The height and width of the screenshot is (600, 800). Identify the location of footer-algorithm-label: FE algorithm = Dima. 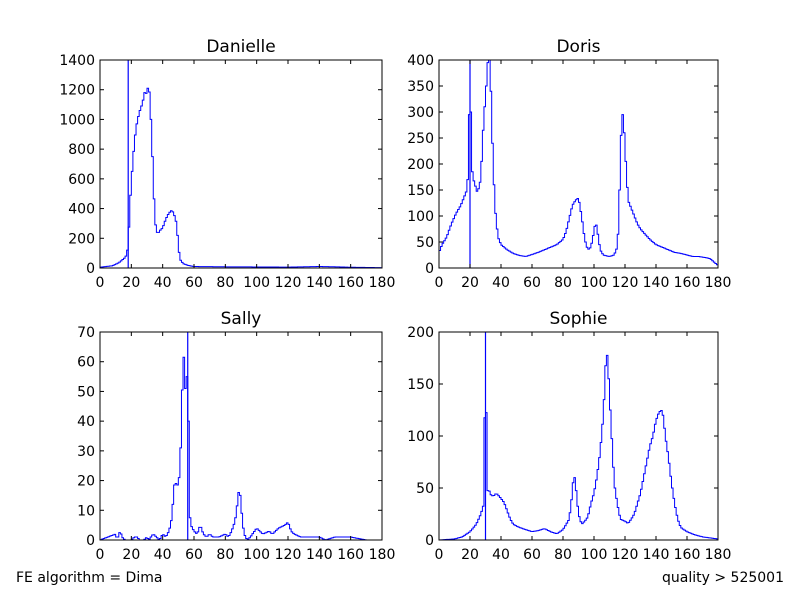
(89, 578).